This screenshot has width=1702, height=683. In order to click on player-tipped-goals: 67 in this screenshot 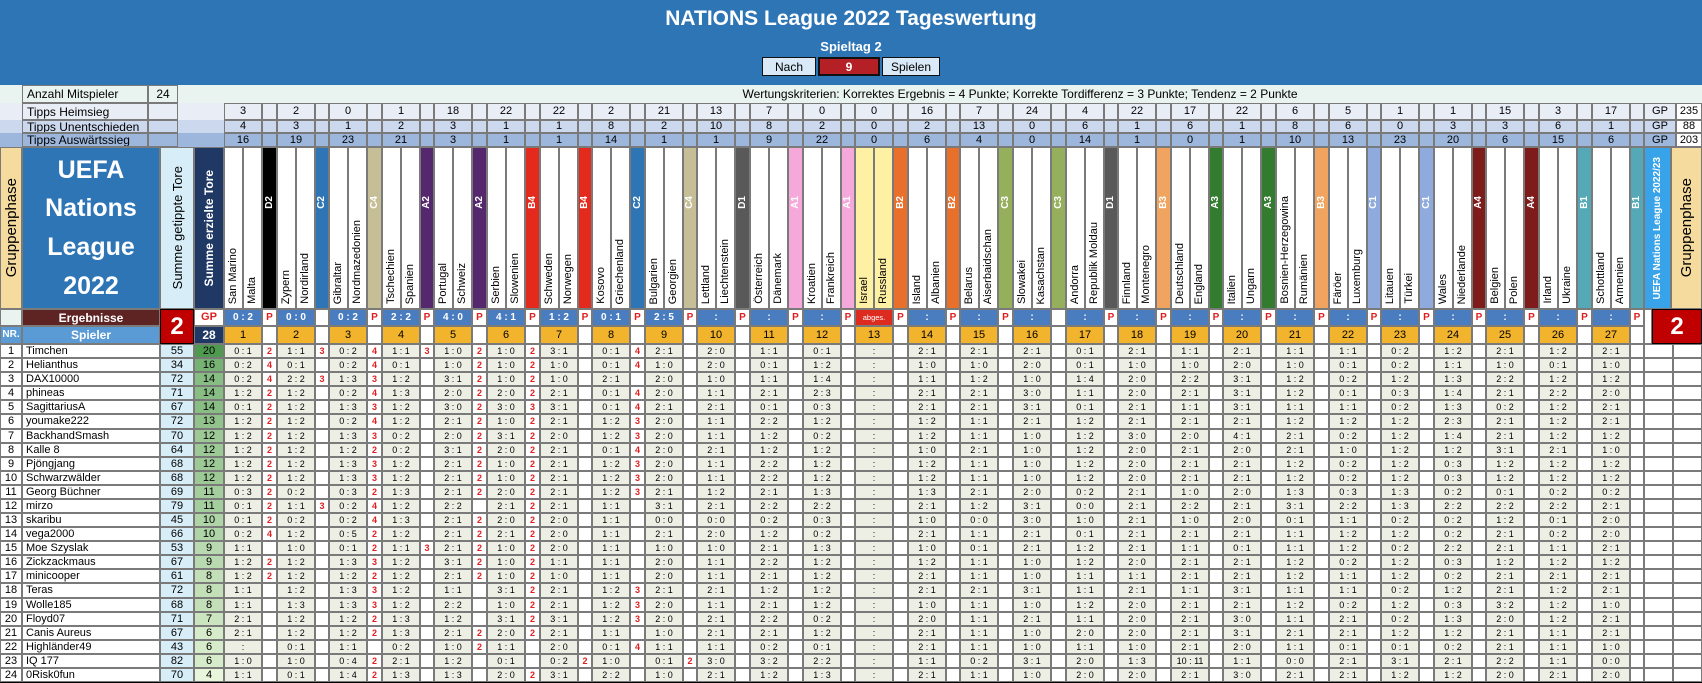, I will do `click(177, 407)`.